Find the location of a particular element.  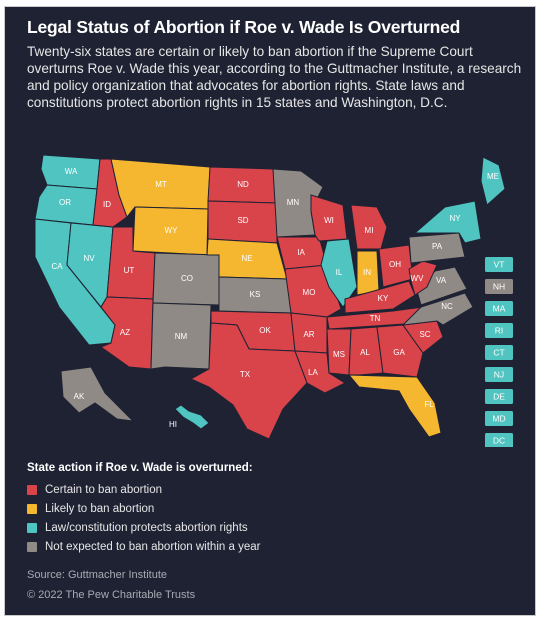

state-WI is located at coordinates (329, 218).